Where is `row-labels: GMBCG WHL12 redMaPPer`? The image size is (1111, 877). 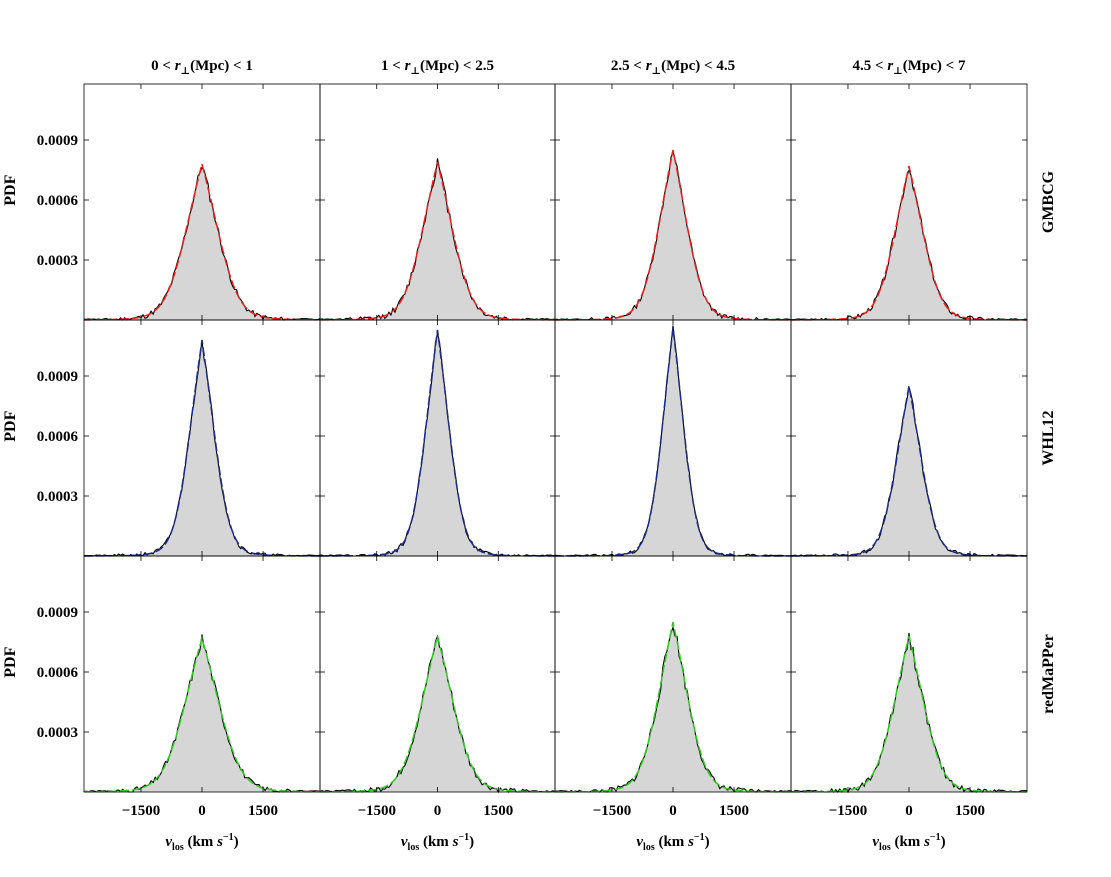 row-labels: GMBCG WHL12 redMaPPer is located at coordinates (1048, 442).